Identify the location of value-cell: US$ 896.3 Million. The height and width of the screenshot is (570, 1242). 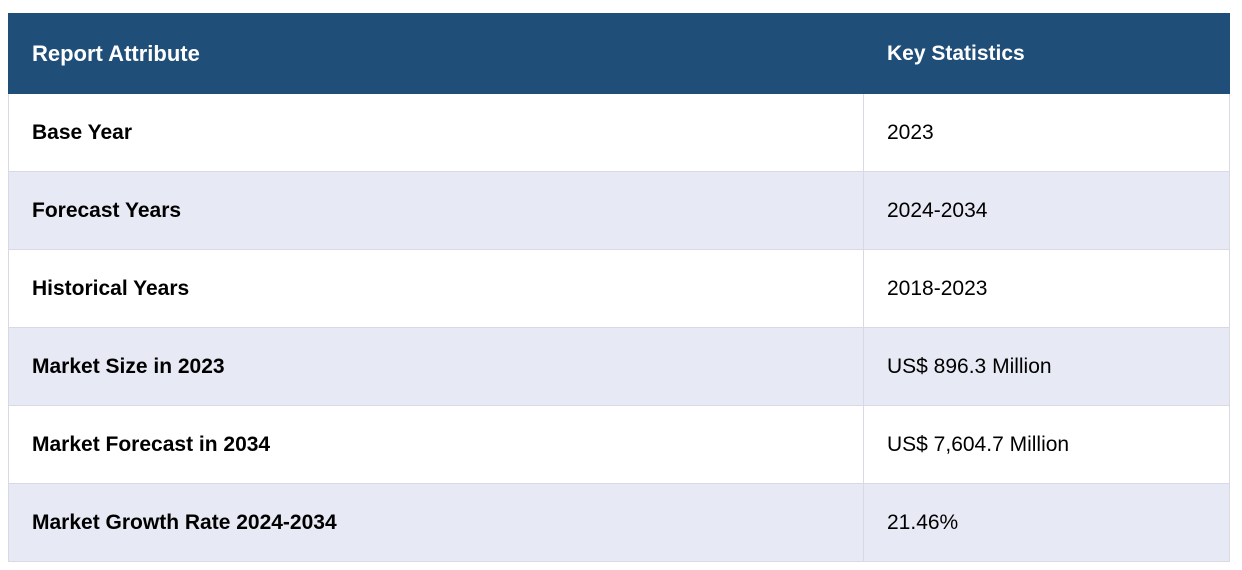
(1046, 366).